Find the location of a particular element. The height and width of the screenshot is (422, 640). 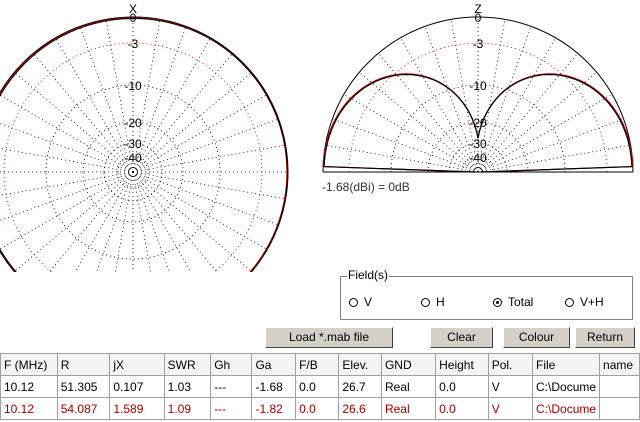

radio-label: H is located at coordinates (440, 302).